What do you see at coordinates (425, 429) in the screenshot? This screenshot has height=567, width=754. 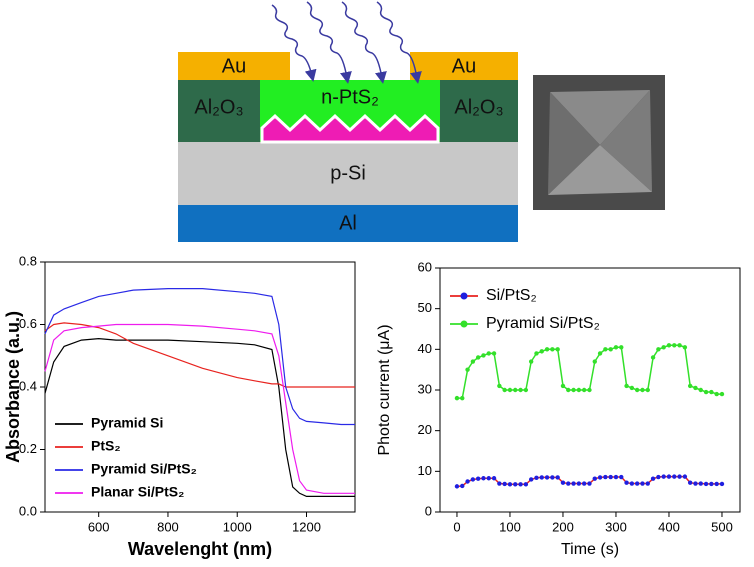 I see `y-tick-label: 20` at bounding box center [425, 429].